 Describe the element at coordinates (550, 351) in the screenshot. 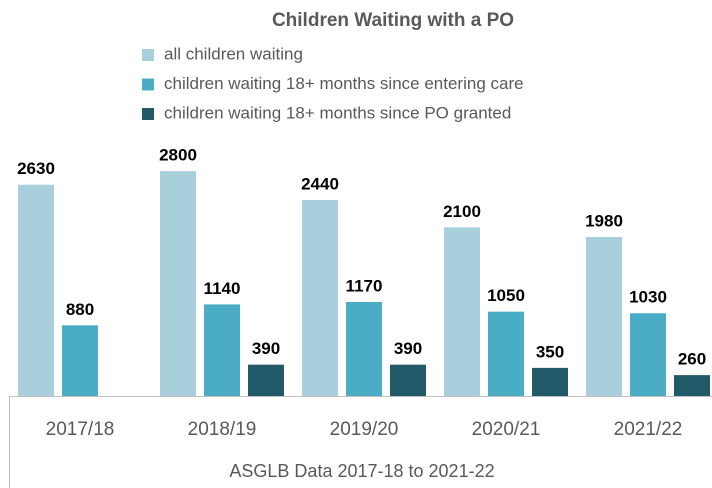

I see `data-label: 350` at that location.